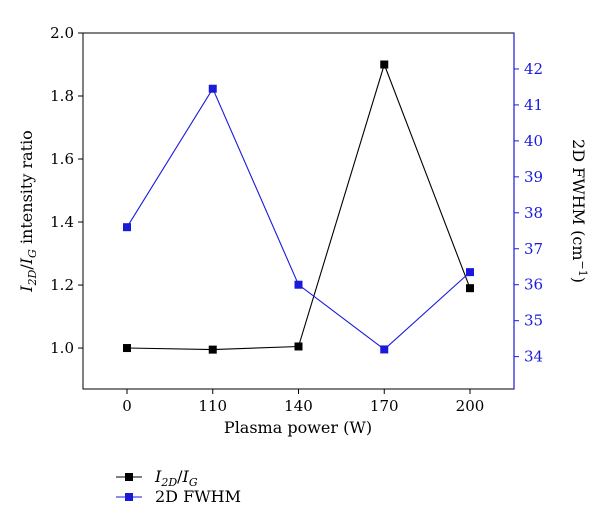 This screenshot has width=600, height=531. I want to click on x-tick-label: 170, so click(384, 406).